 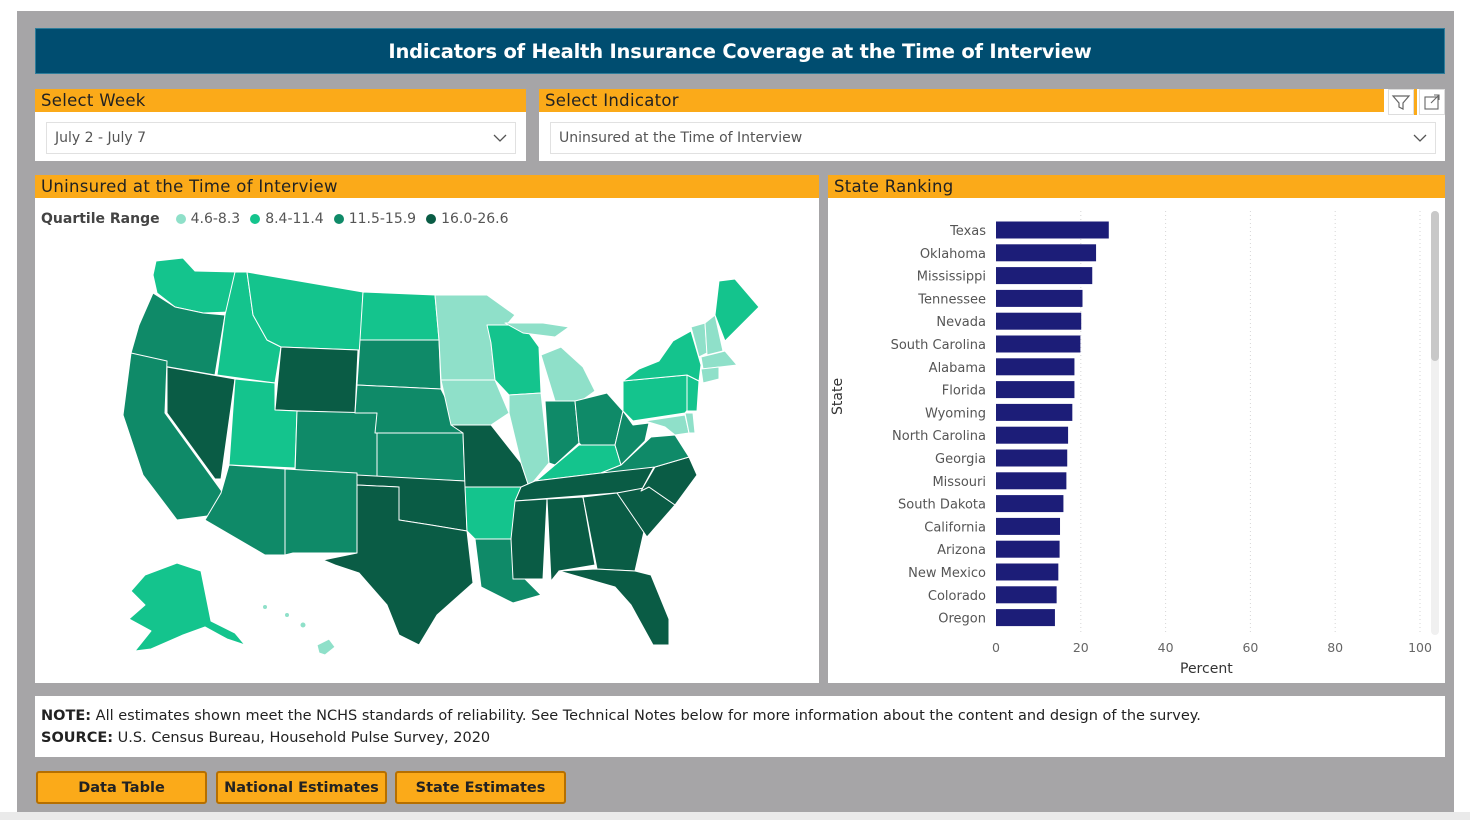 What do you see at coordinates (427, 186) in the screenshot?
I see `map-title: Uninsured at the Time of Interview` at bounding box center [427, 186].